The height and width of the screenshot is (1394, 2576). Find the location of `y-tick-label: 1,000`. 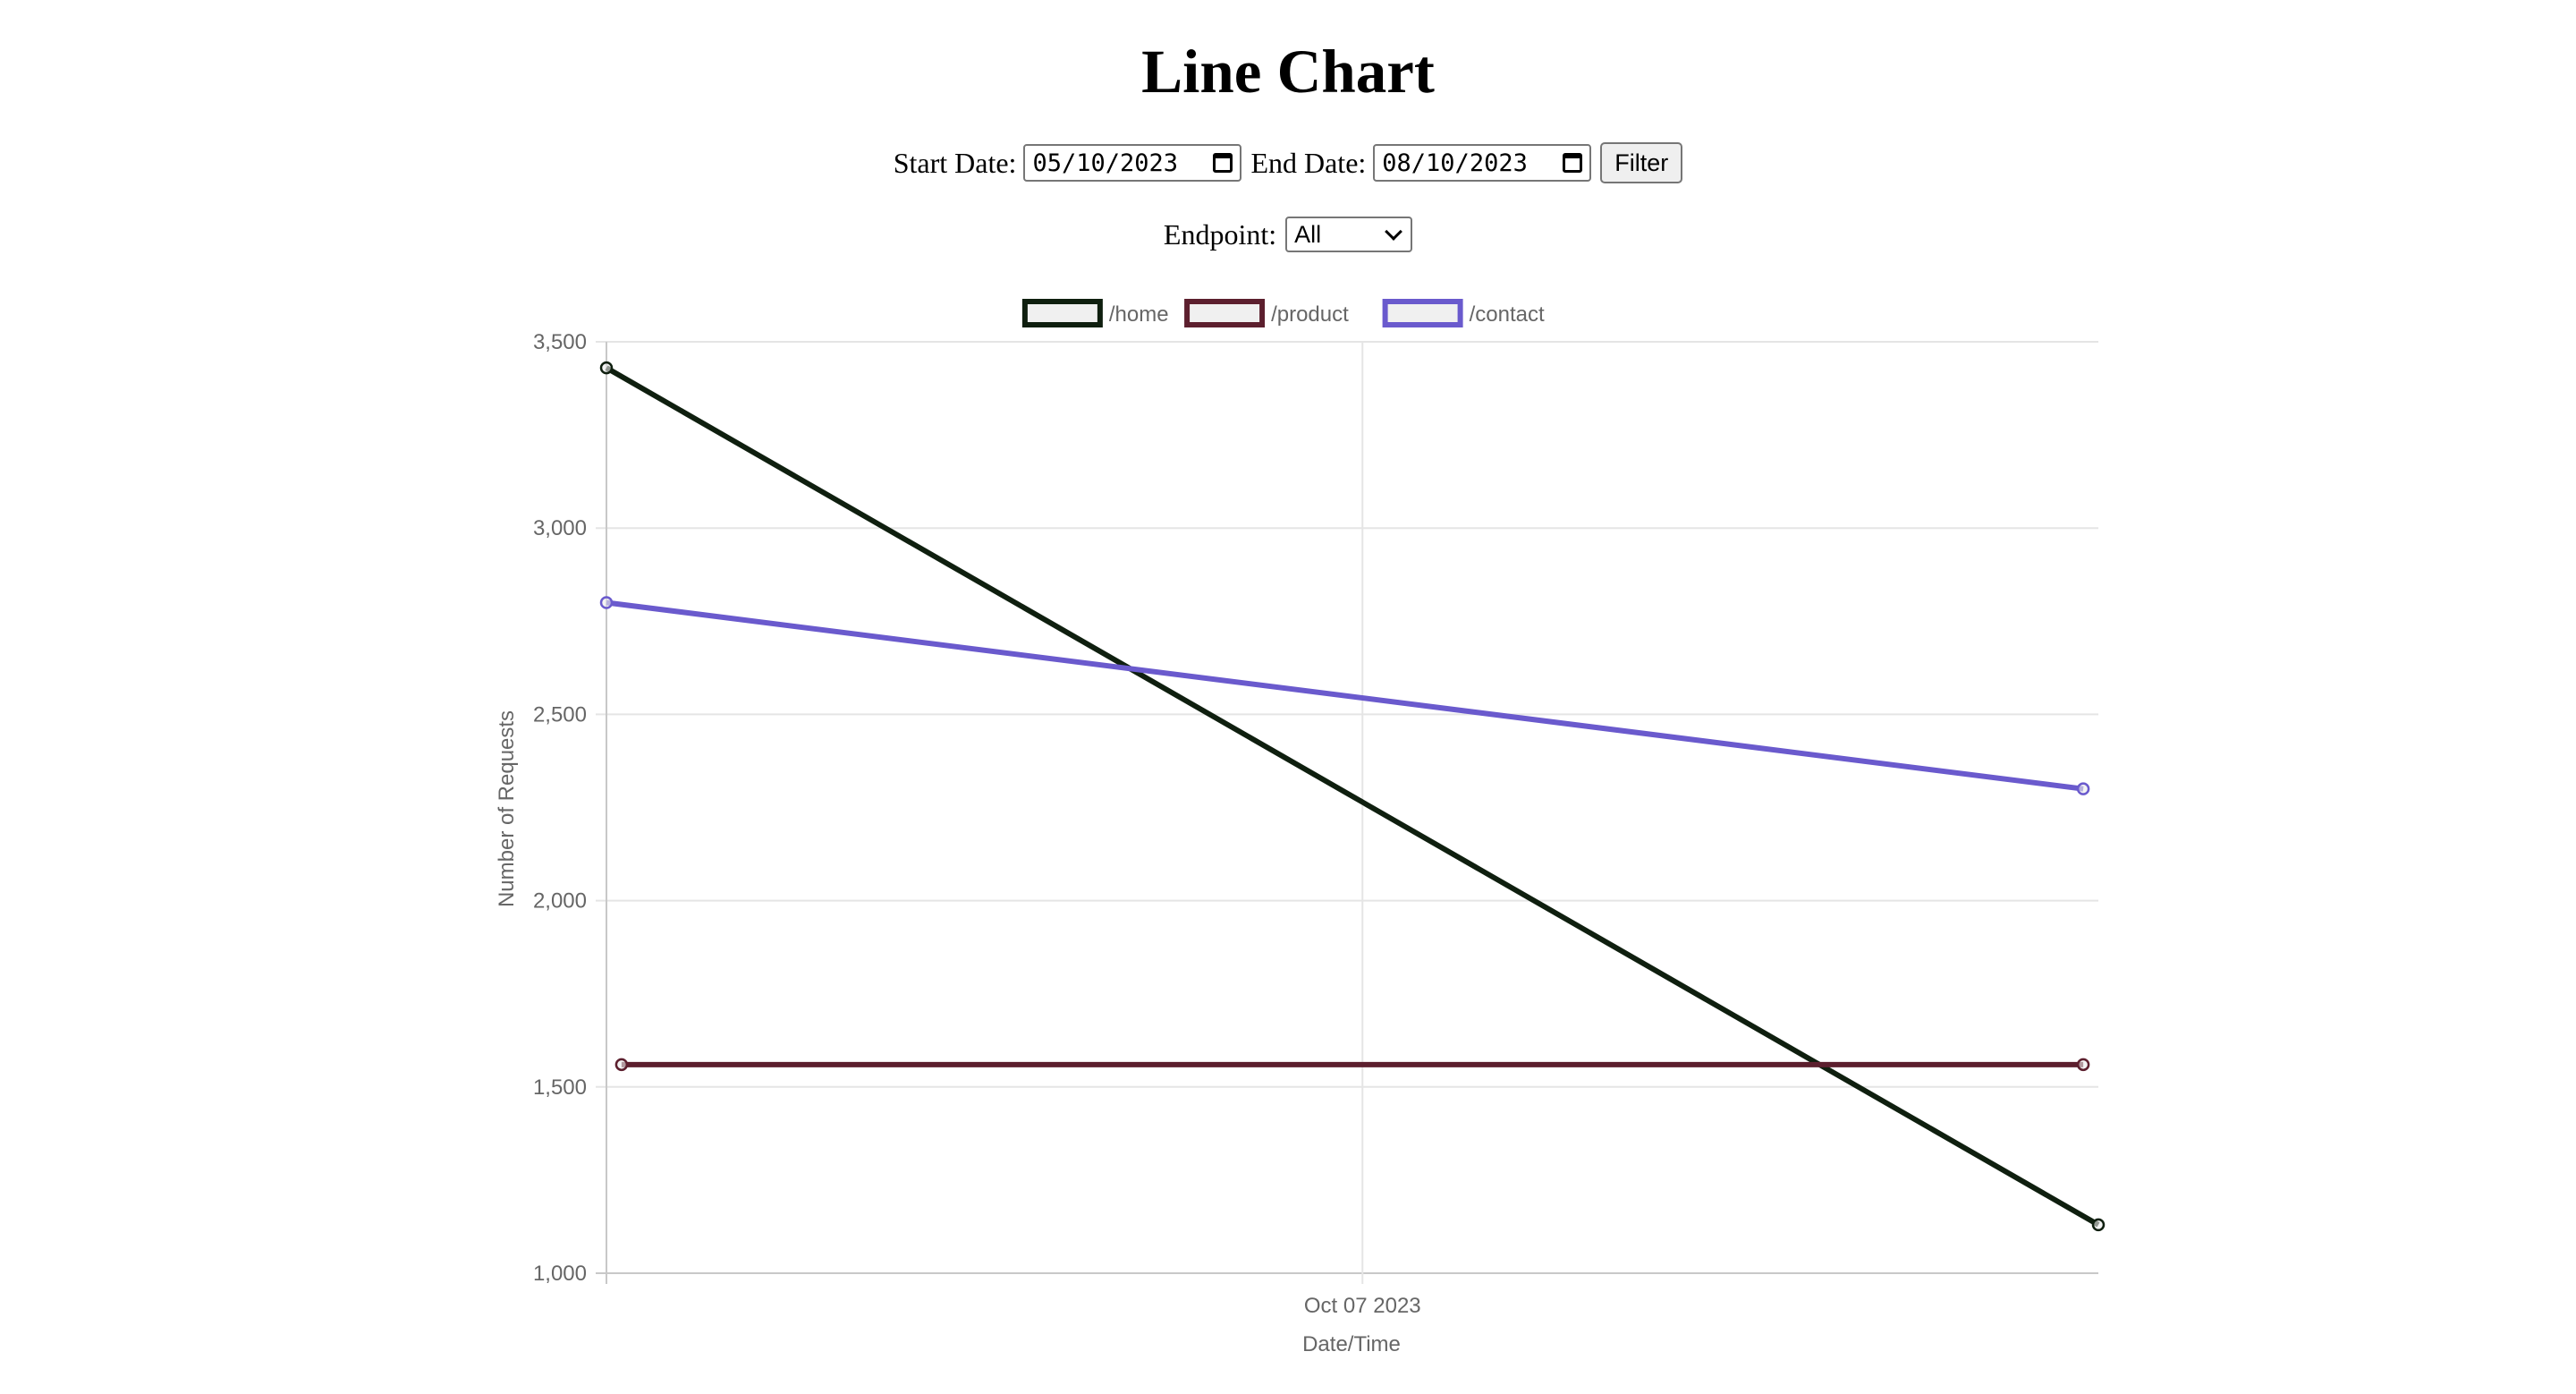

y-tick-label: 1,000 is located at coordinates (560, 1274).